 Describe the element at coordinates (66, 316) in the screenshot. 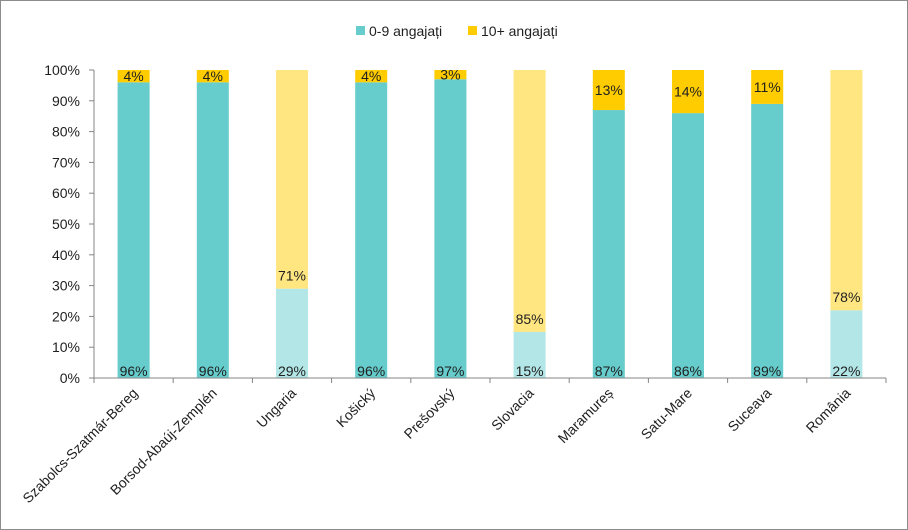

I see `y-tick-label: 20%` at that location.